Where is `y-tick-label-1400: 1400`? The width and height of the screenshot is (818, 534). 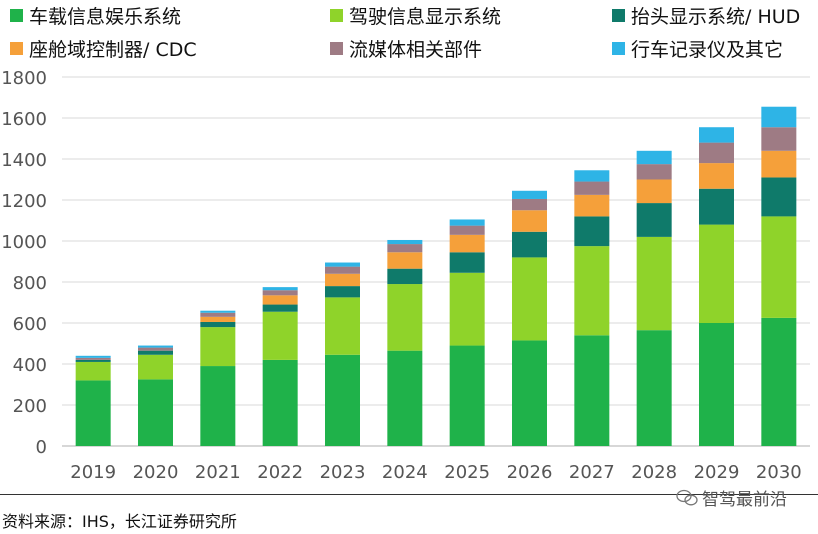 y-tick-label-1400: 1400 is located at coordinates (24, 160).